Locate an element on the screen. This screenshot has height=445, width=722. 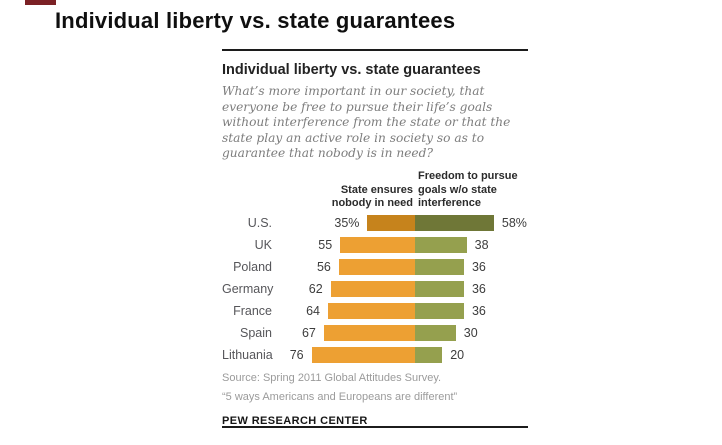
left-value-label: 56 is located at coordinates (323, 266).